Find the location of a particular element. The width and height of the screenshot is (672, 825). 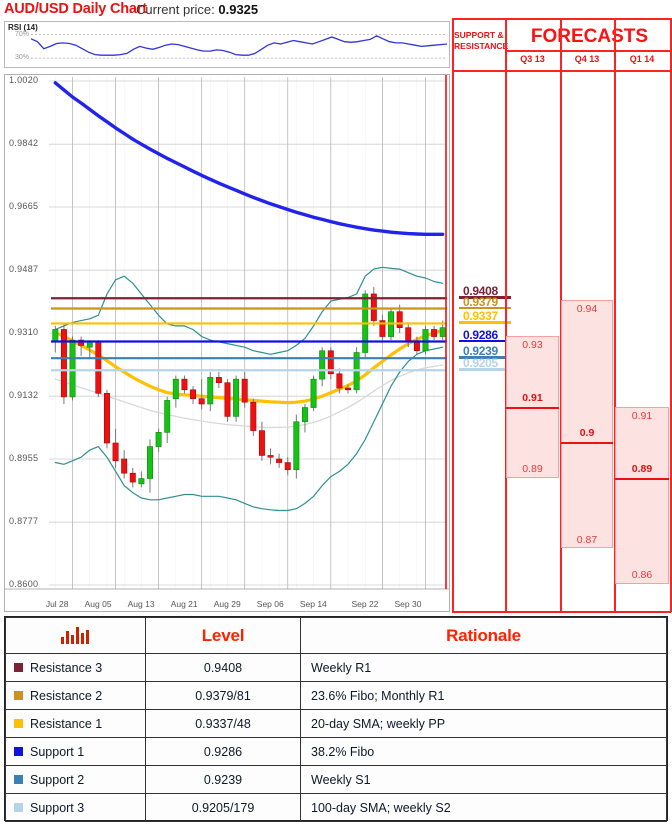

table-header-rationale: Rationale is located at coordinates (483, 635).